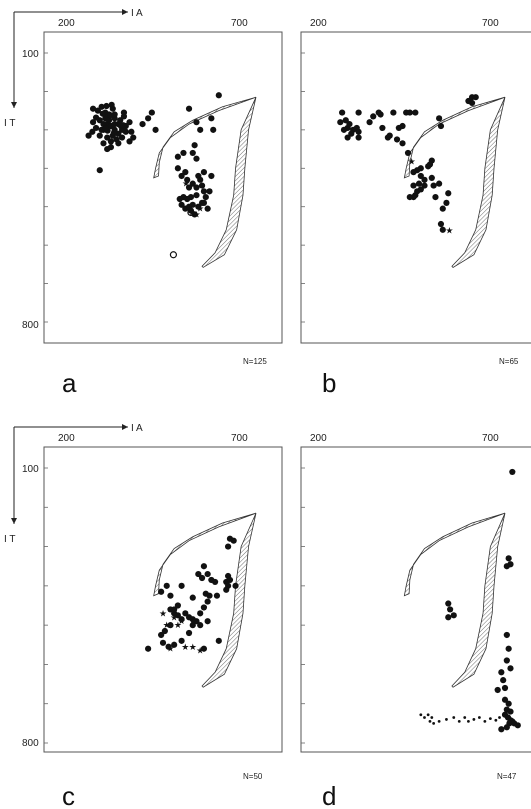  I want to click on panel-letter-a: a, so click(69, 383).